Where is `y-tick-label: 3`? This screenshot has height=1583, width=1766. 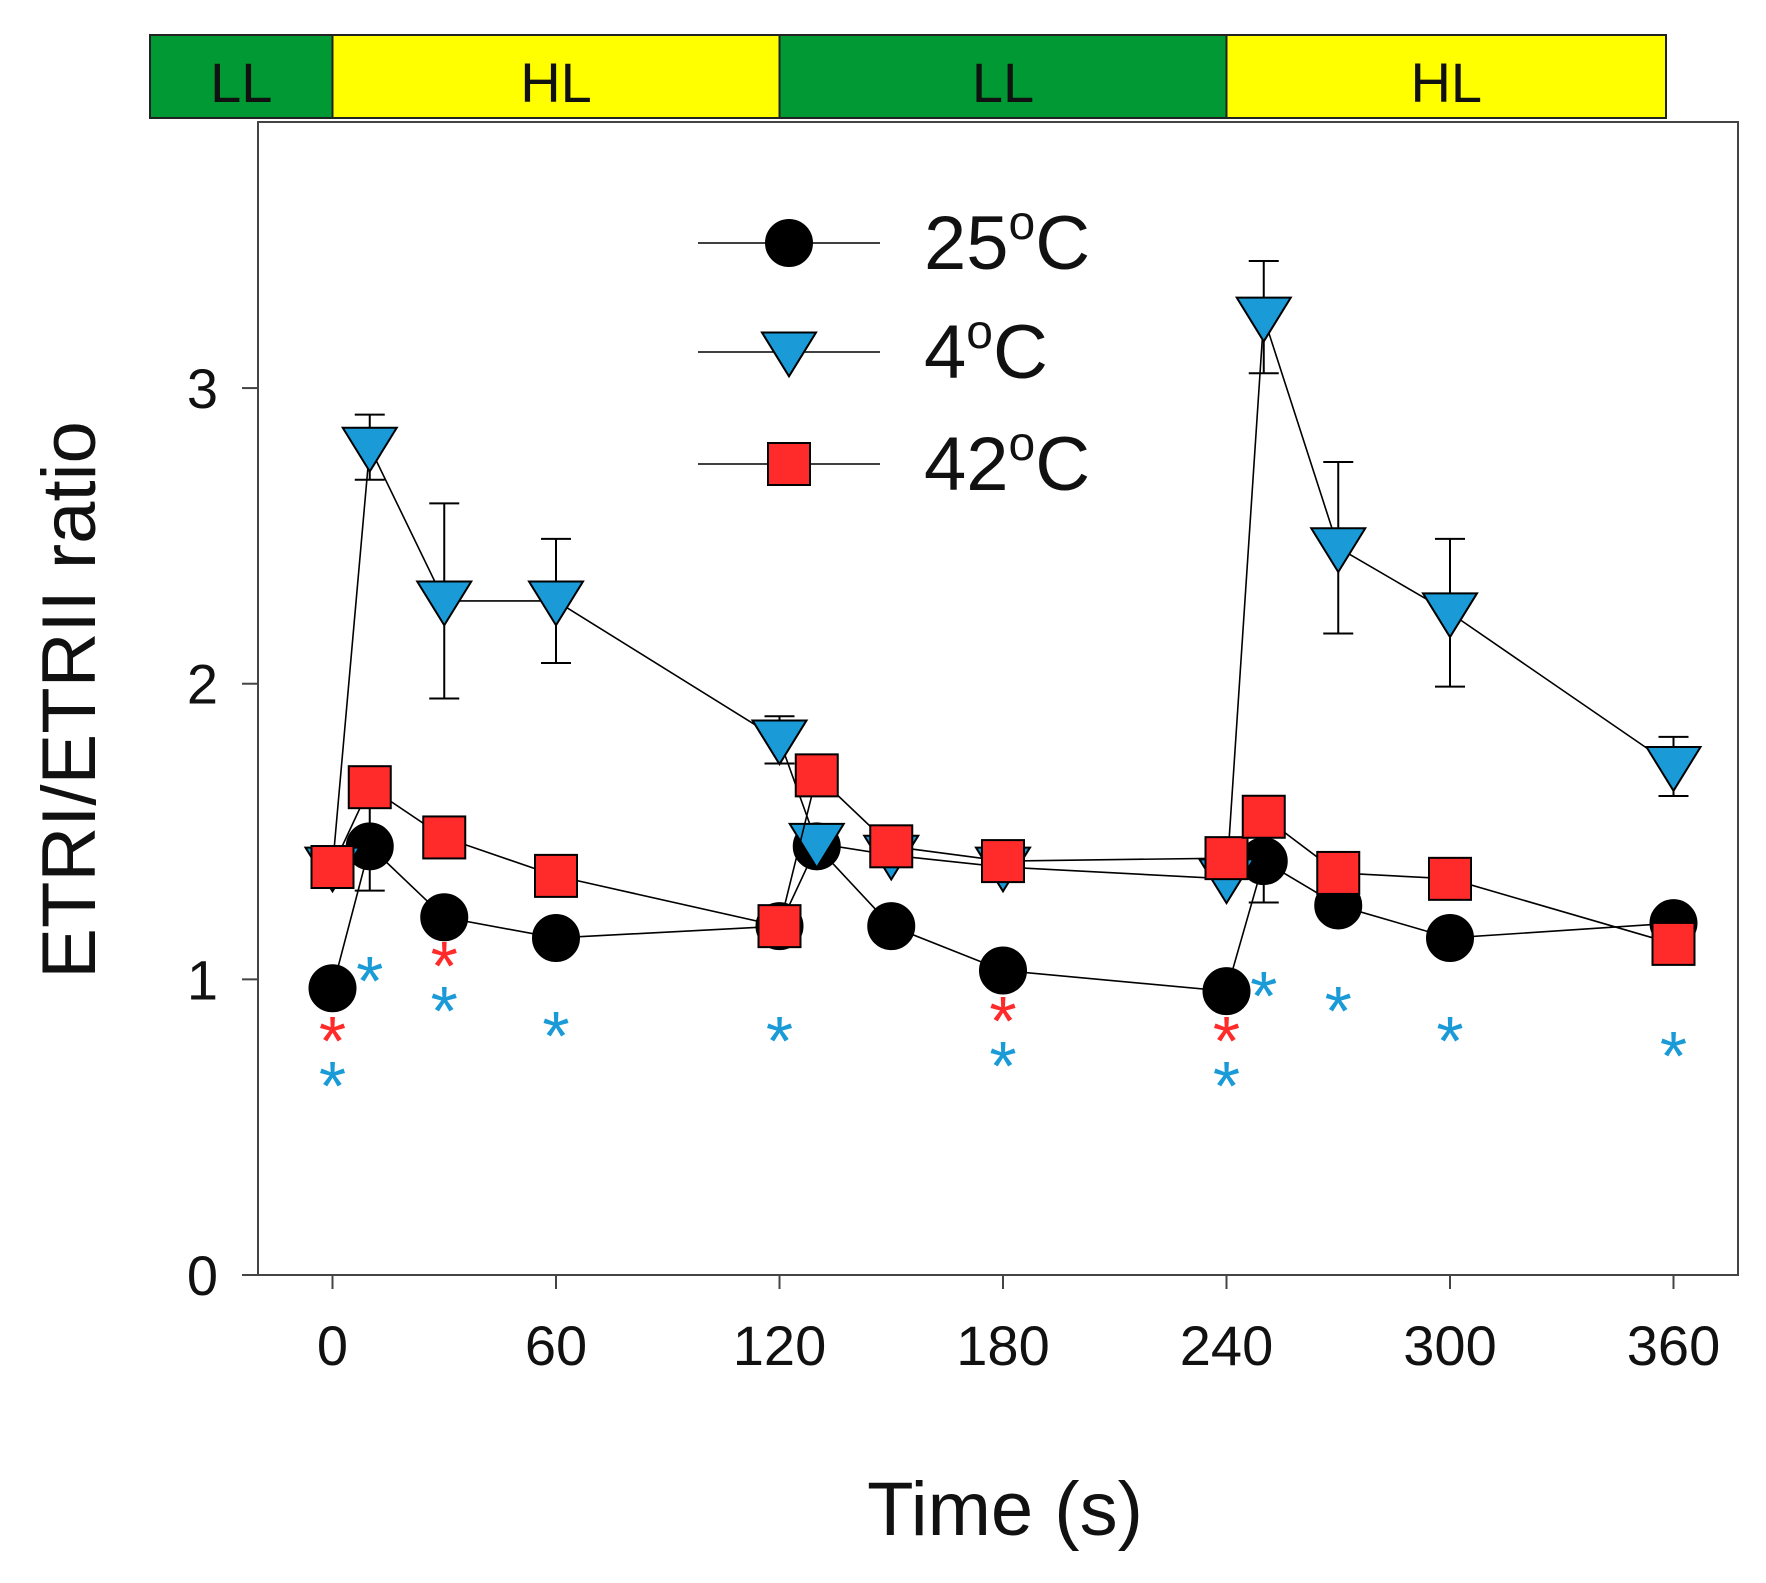
y-tick-label: 3 is located at coordinates (202, 388).